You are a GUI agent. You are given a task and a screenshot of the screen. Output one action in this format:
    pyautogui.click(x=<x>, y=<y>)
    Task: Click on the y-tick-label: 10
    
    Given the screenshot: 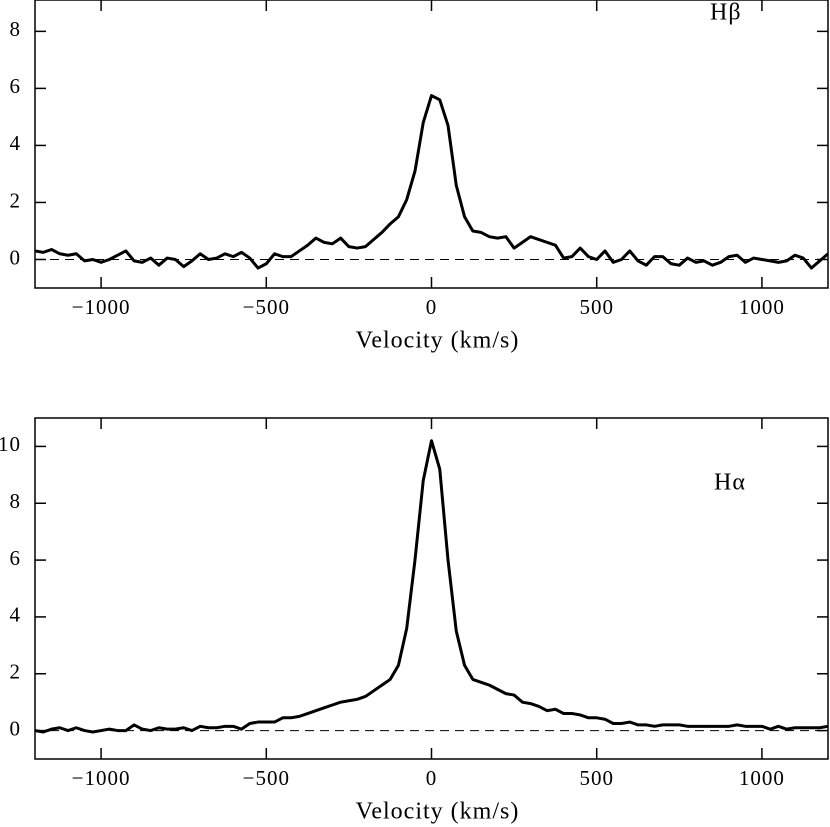 What is the action you would take?
    pyautogui.click(x=10, y=444)
    